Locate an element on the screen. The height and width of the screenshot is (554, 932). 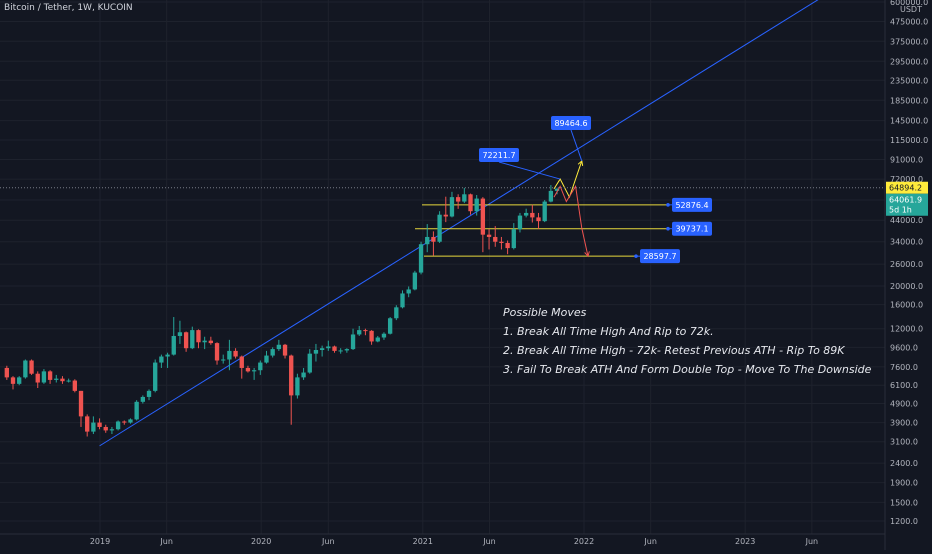
y-tick-label: 1900.0 is located at coordinates (904, 483).